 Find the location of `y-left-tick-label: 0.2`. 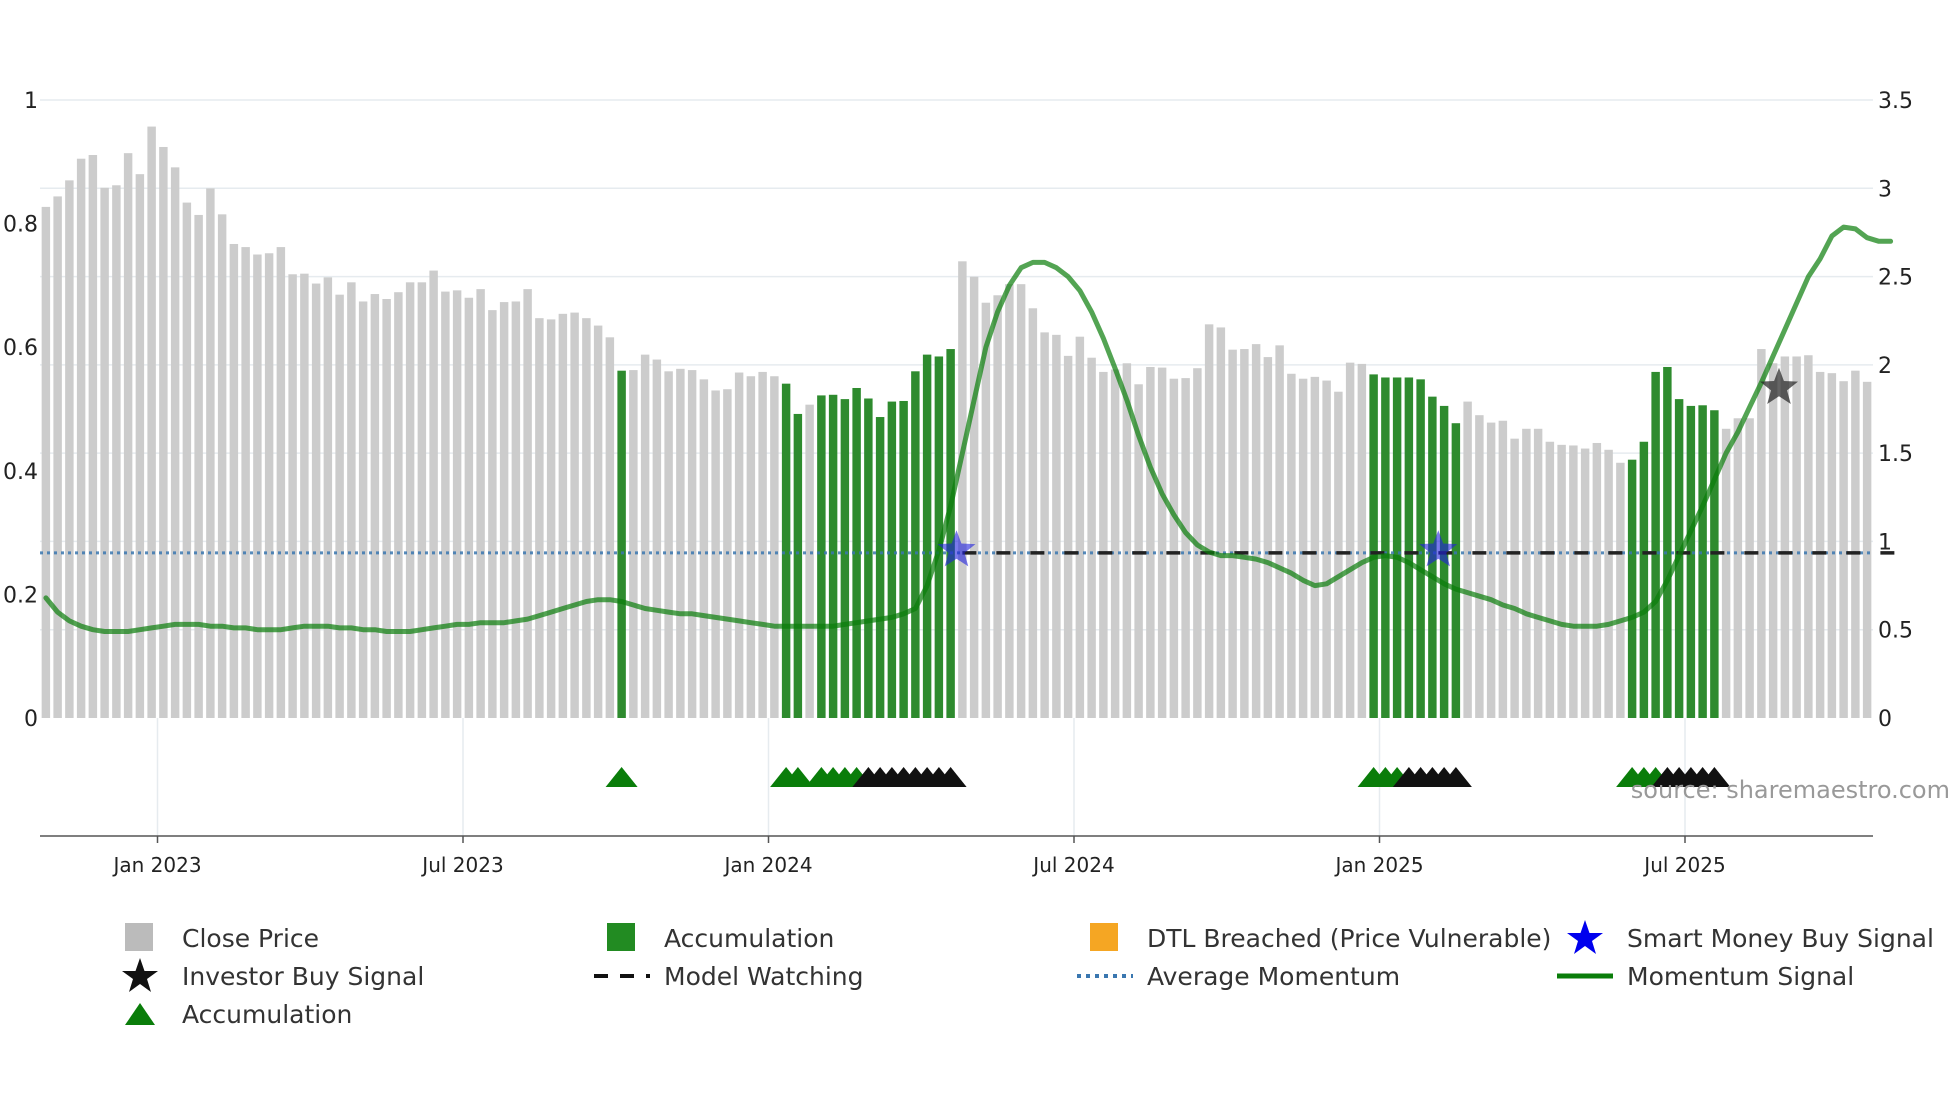

y-left-tick-label: 0.2 is located at coordinates (20, 595).